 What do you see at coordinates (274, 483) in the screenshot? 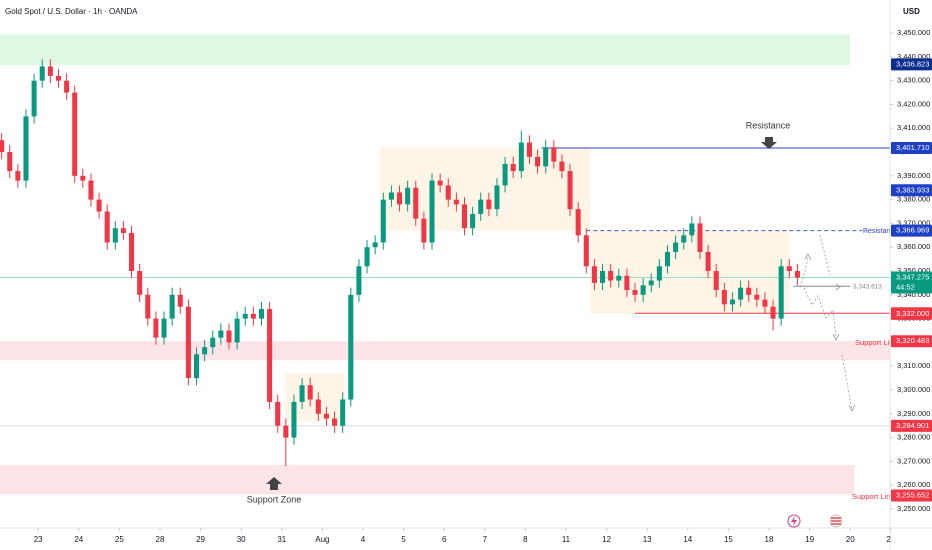
I see `support-arrow` at bounding box center [274, 483].